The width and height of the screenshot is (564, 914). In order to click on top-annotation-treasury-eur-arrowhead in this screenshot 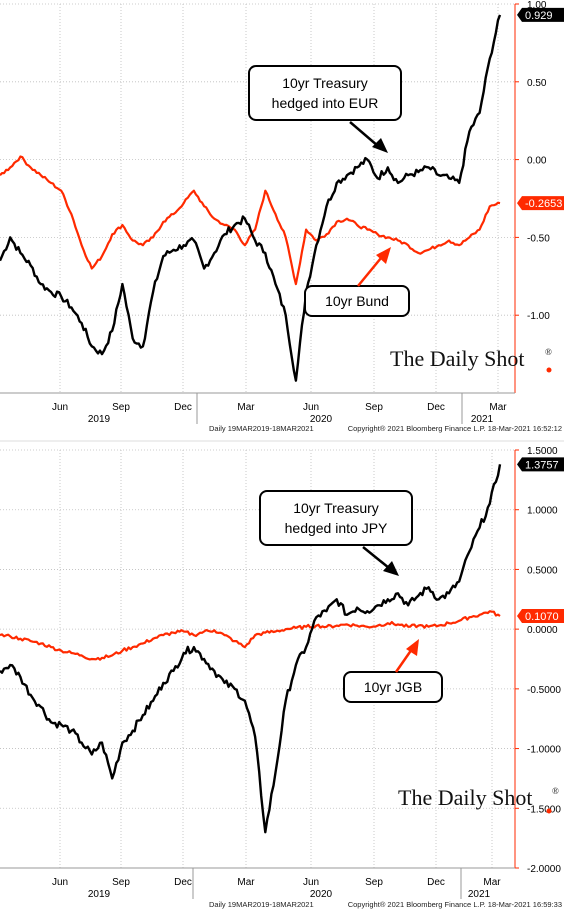, I will do `click(380, 145)`.